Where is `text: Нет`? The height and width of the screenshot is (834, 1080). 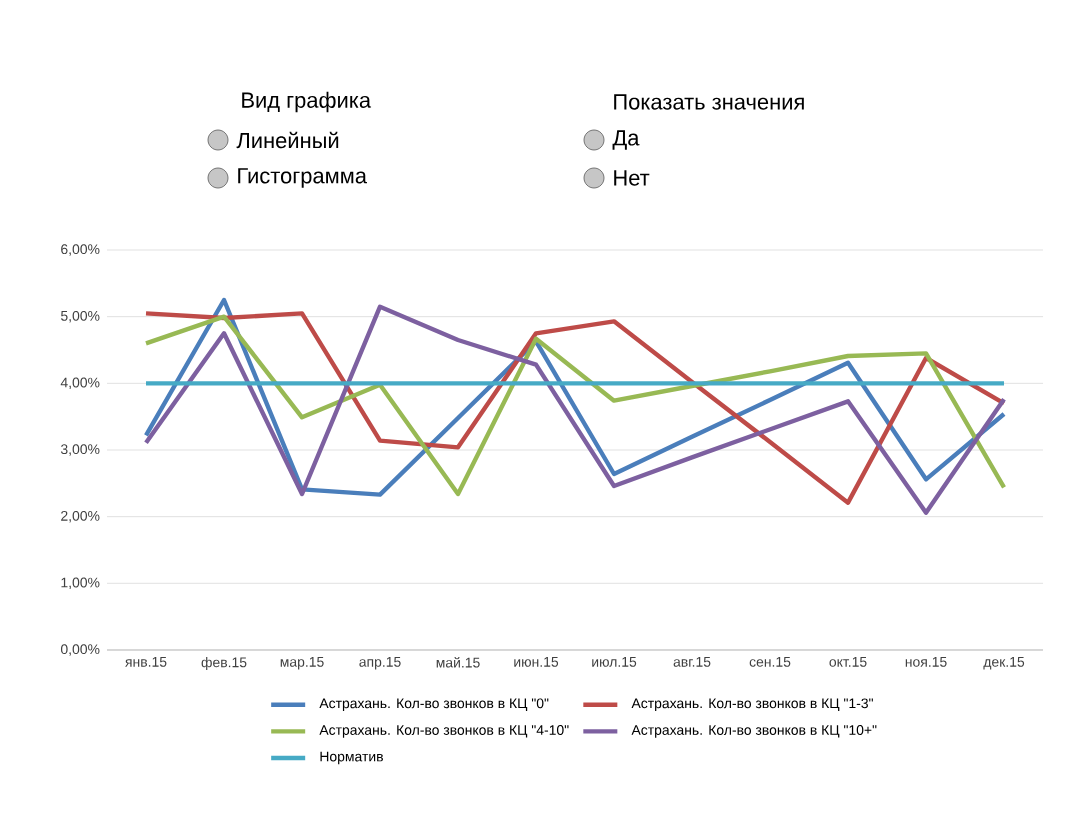 text: Нет is located at coordinates (632, 178).